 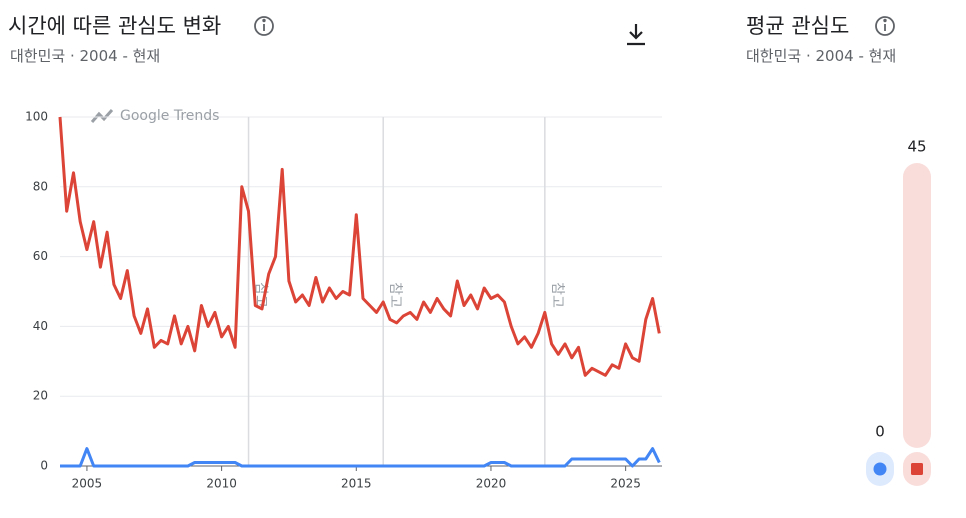 I want to click on y-tick-label: 0, so click(x=44, y=466).